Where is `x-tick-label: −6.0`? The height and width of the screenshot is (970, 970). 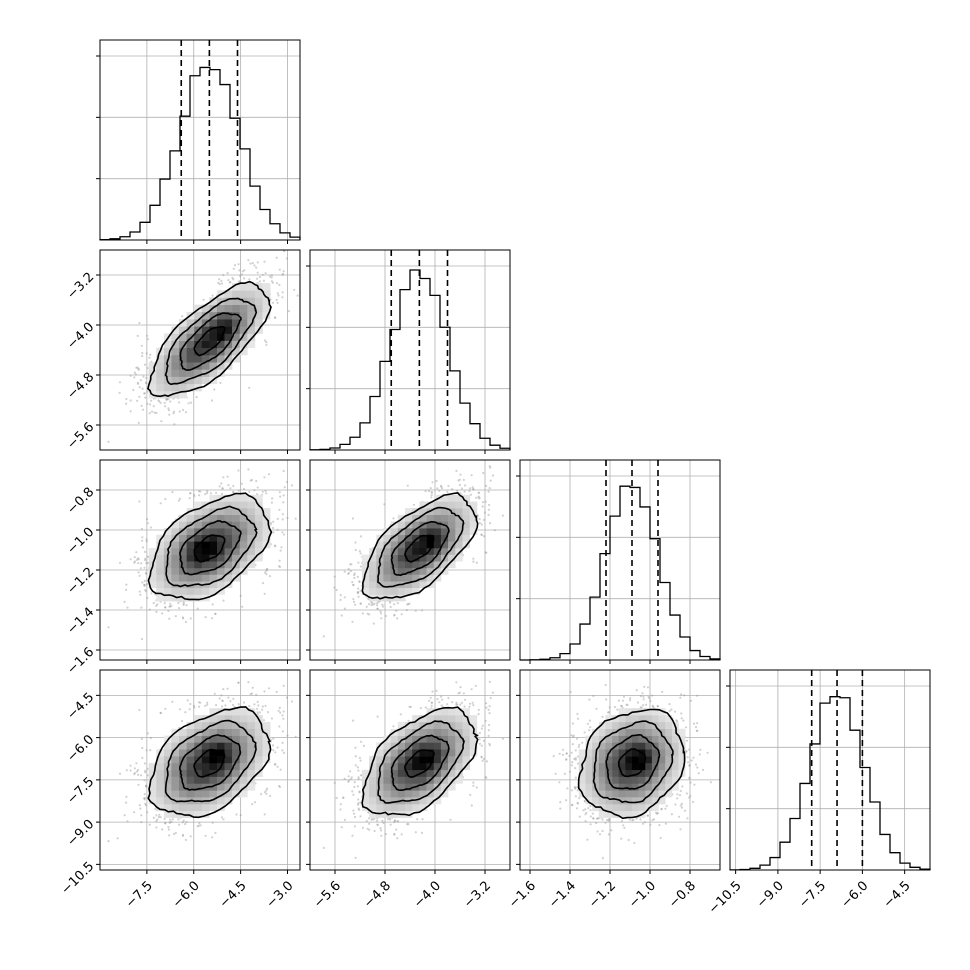 x-tick-label: −6.0 is located at coordinates (855, 894).